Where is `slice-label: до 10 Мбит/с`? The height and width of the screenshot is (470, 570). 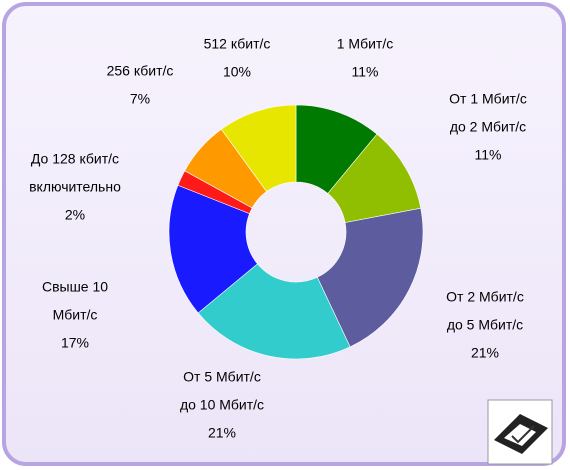 slice-label: до 10 Мбит/с is located at coordinates (222, 405).